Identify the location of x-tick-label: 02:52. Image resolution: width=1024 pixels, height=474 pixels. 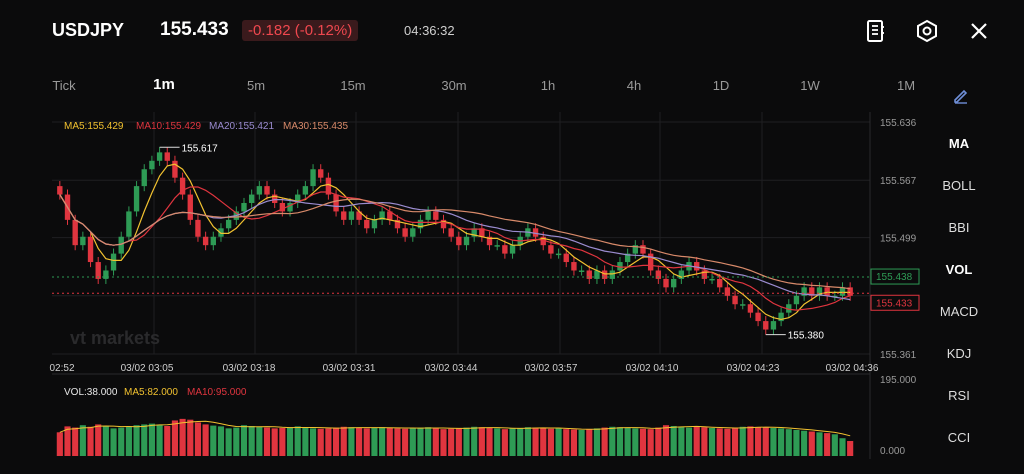
(61, 368).